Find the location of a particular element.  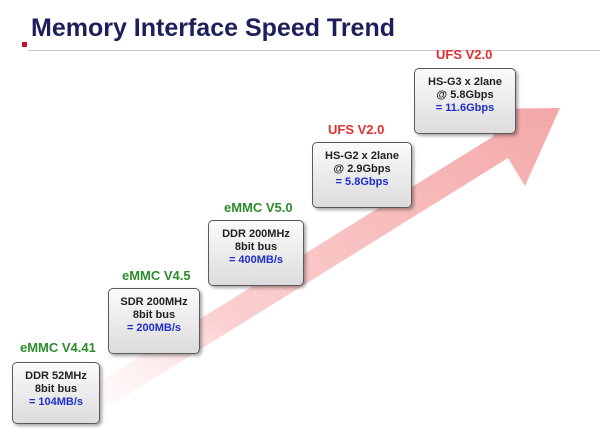

stage-speed: = 104MB/s is located at coordinates (56, 402).